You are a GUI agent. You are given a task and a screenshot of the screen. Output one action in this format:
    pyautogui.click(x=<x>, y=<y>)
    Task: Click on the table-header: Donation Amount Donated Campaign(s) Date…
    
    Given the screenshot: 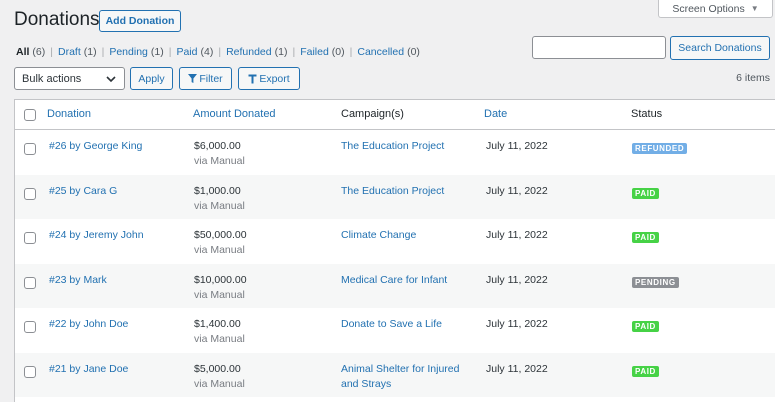 What is the action you would take?
    pyautogui.click(x=395, y=115)
    